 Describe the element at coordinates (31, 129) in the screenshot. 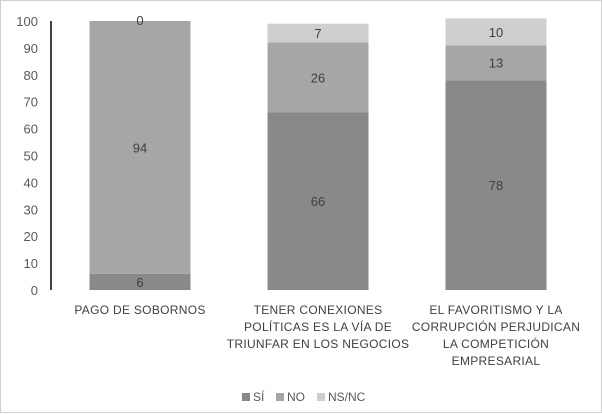

I see `y-tick-label: 60` at that location.